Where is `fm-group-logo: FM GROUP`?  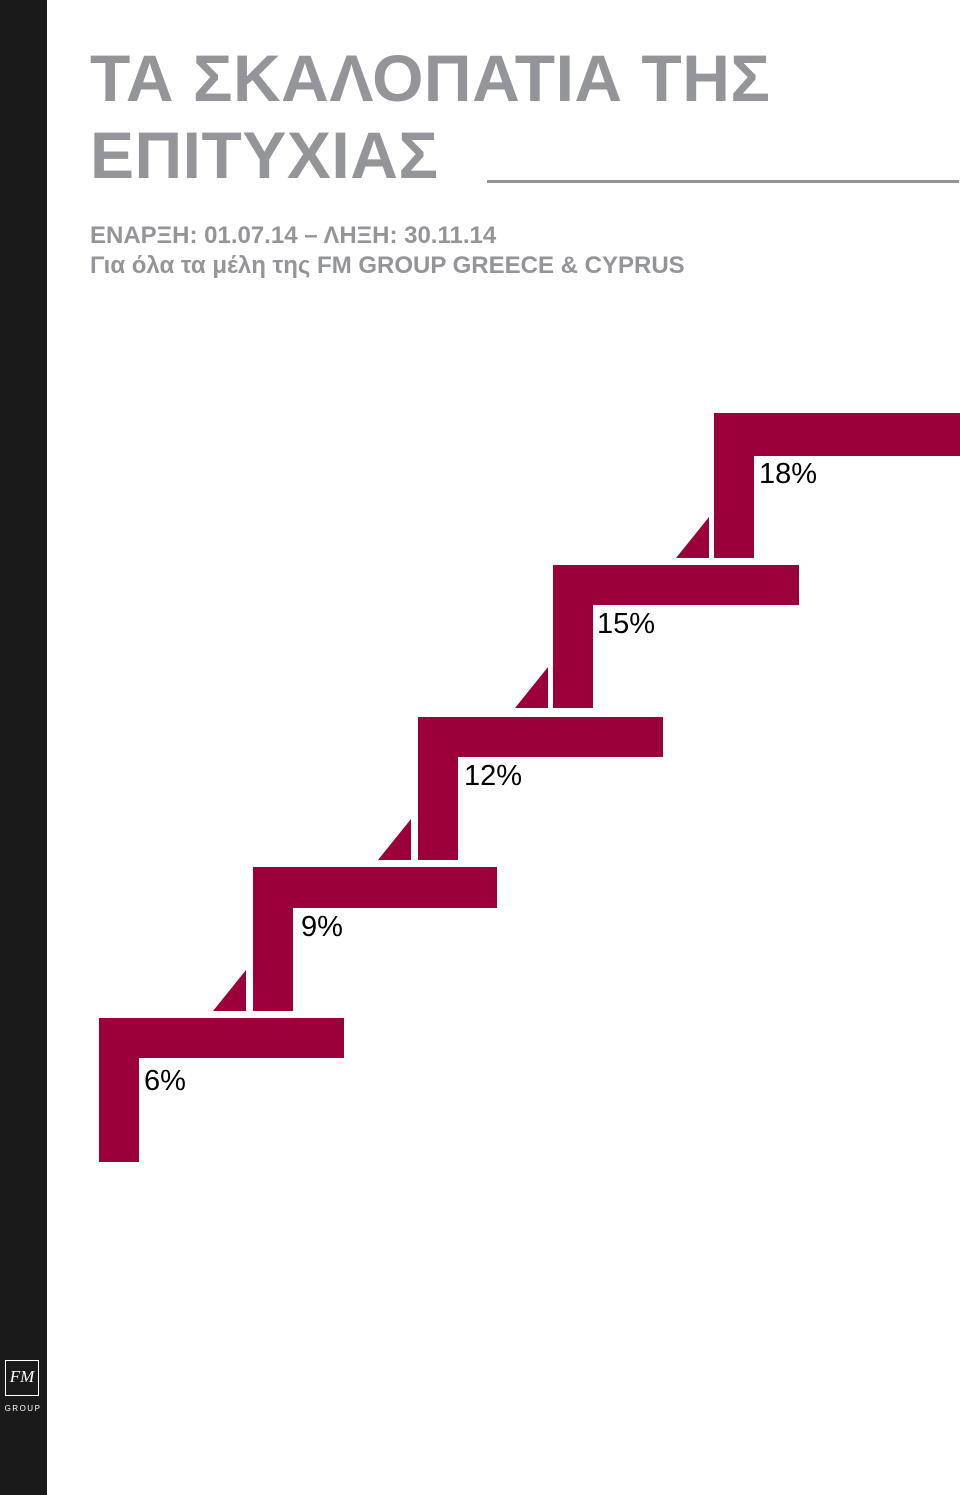 fm-group-logo: FM GROUP is located at coordinates (23, 1387).